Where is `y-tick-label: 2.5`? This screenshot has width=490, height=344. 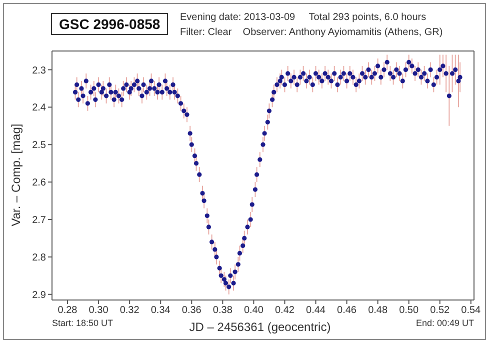 y-tick-label: 2.5 is located at coordinates (39, 146).